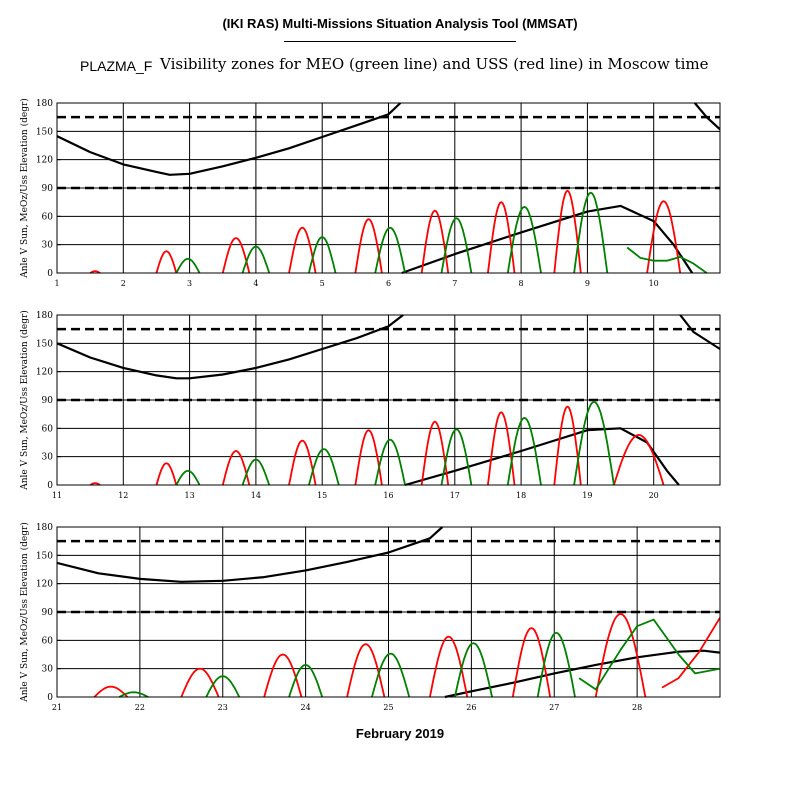  What do you see at coordinates (123, 495) in the screenshot?
I see `x-tick-label: 12` at bounding box center [123, 495].